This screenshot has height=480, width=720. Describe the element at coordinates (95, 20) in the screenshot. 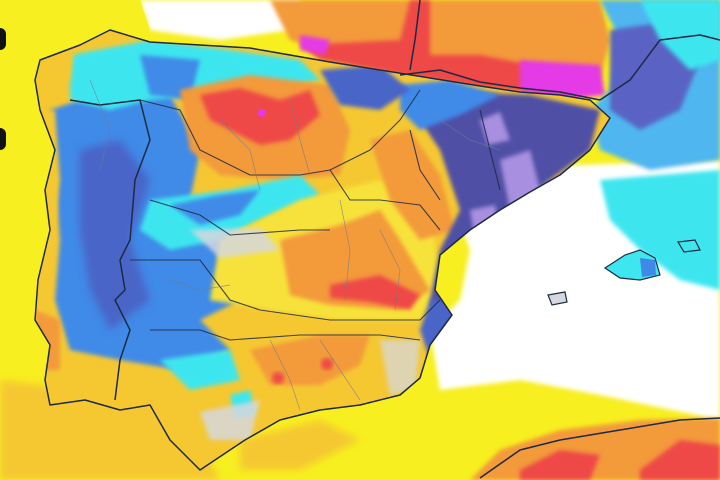

I see `atlantic-north` at that location.